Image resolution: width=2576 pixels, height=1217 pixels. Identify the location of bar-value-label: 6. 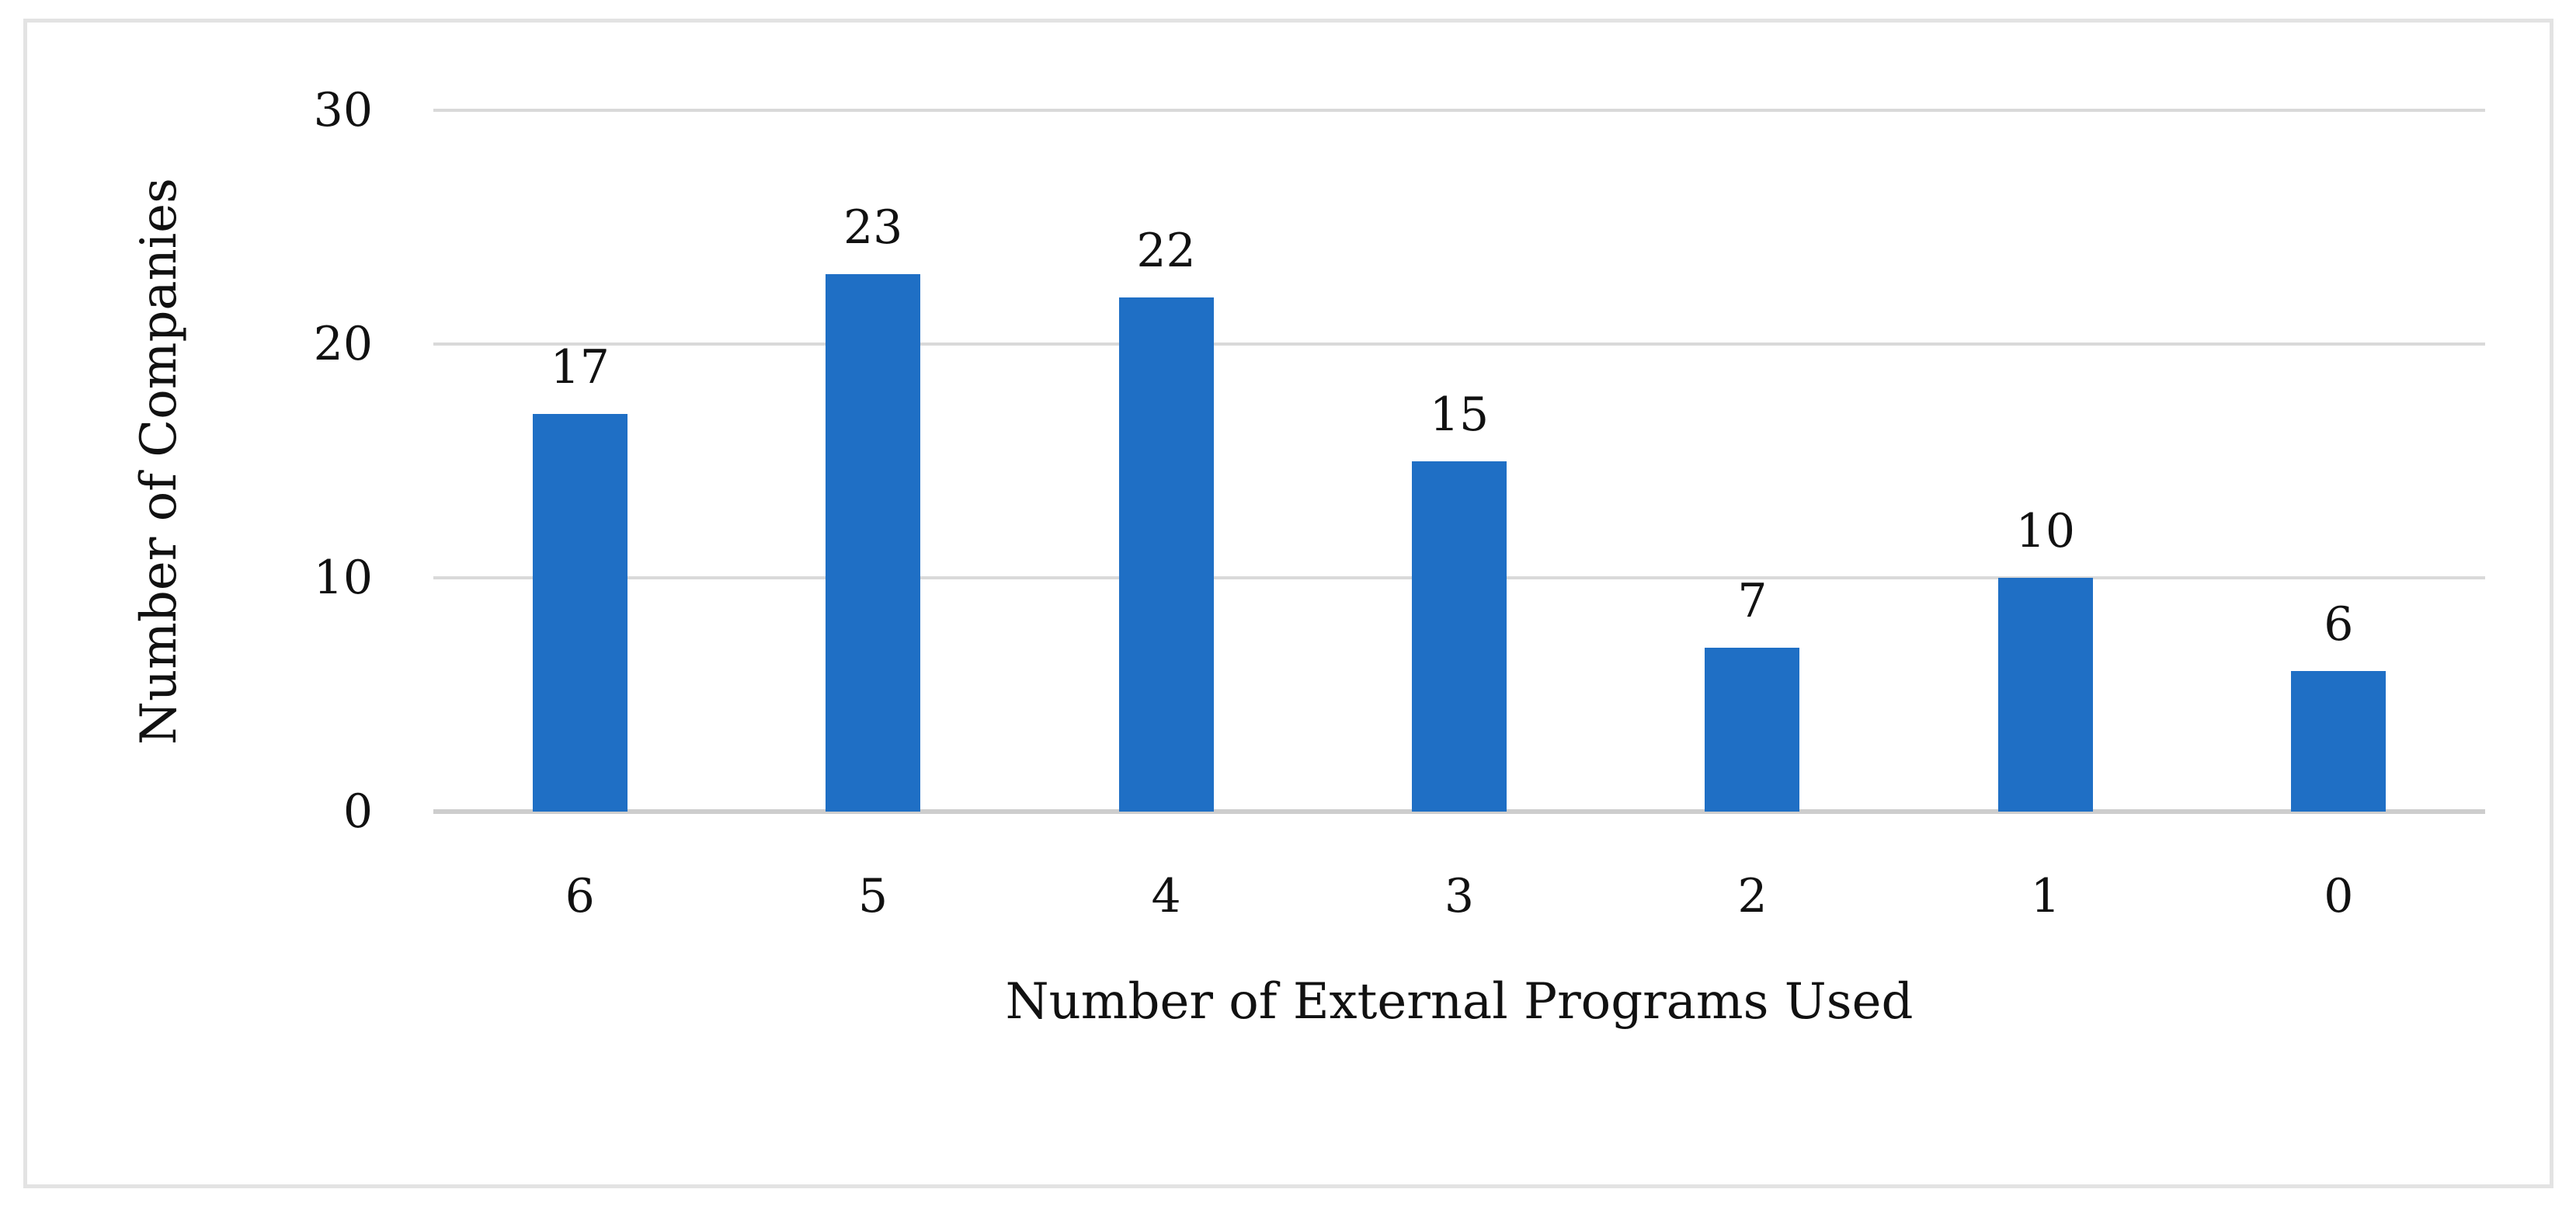
(2339, 624).